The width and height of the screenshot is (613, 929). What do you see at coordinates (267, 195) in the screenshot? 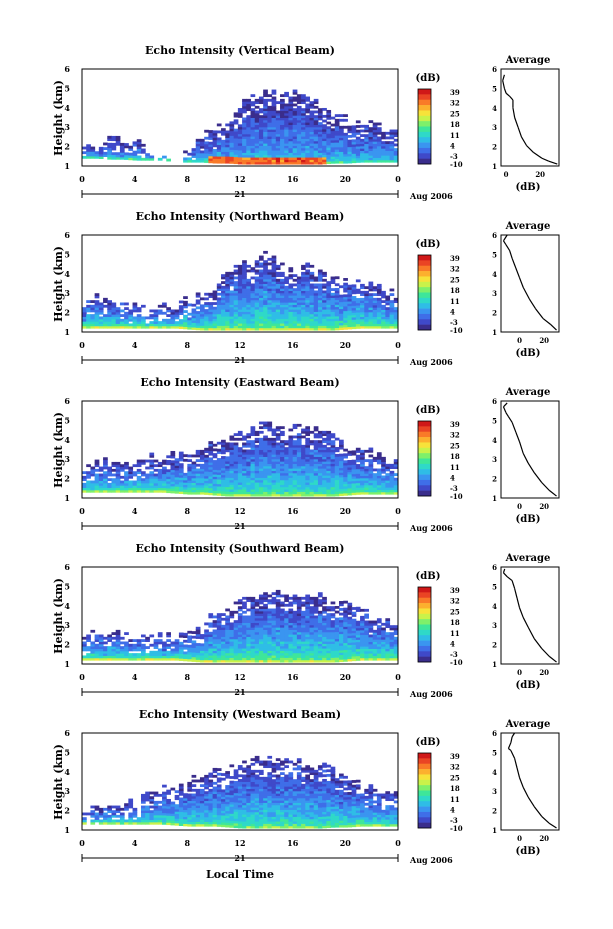
I see `date-axis: 21 Aug 2006` at bounding box center [267, 195].